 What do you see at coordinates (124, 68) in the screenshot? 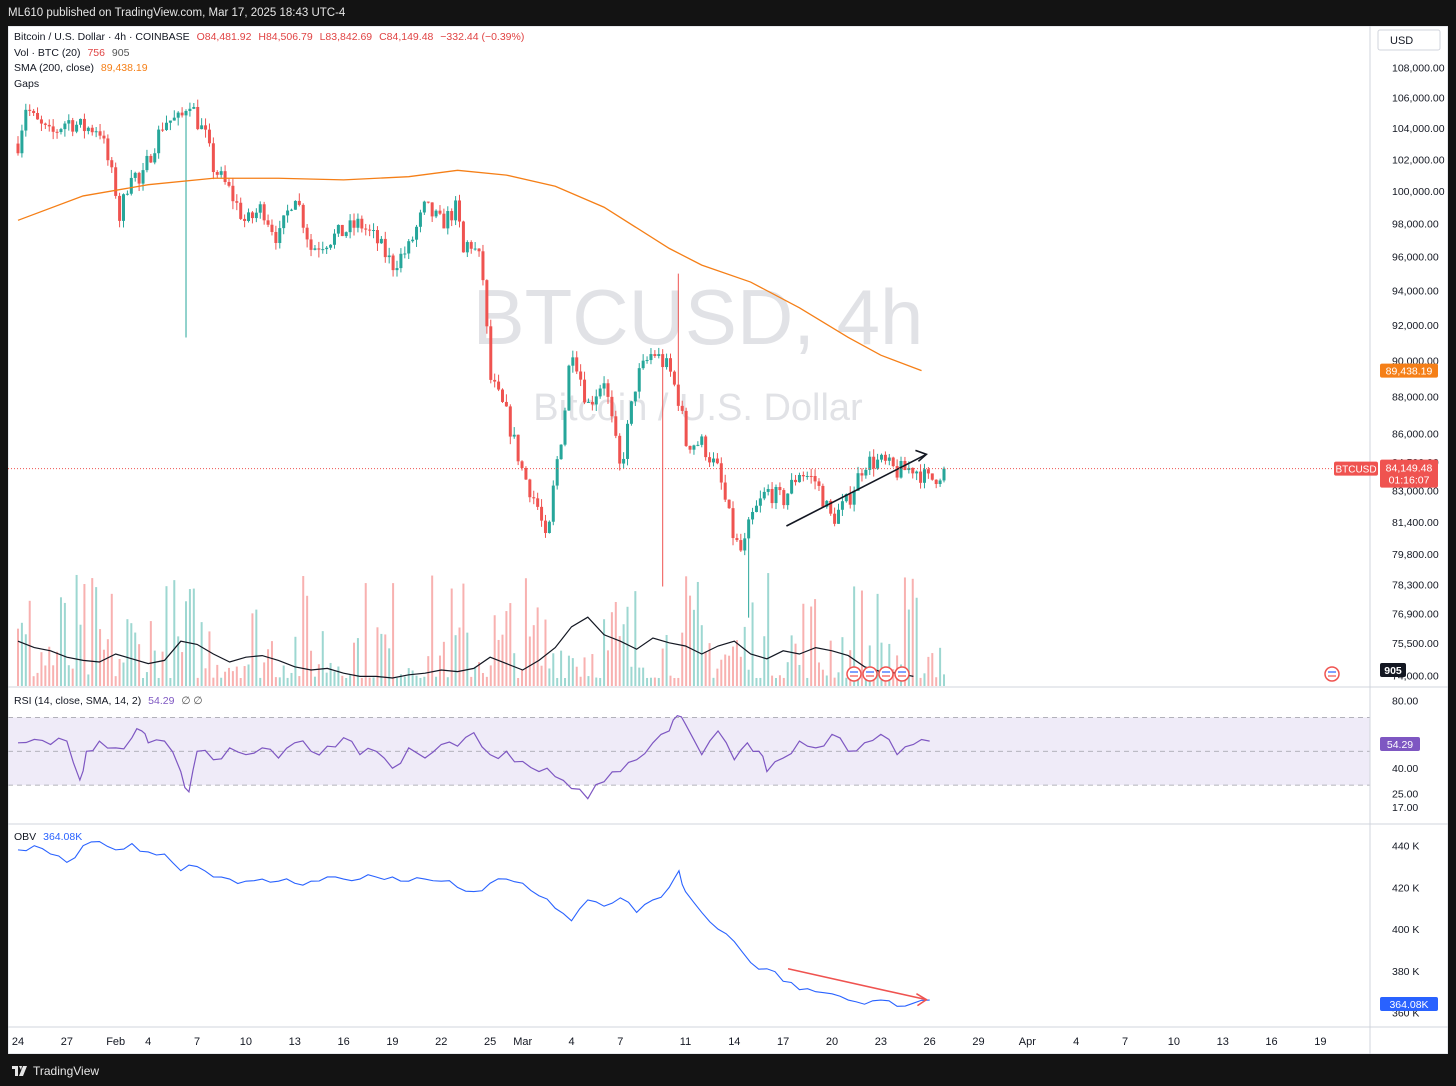
I see `legend-sma-value: 89,438.19` at bounding box center [124, 68].